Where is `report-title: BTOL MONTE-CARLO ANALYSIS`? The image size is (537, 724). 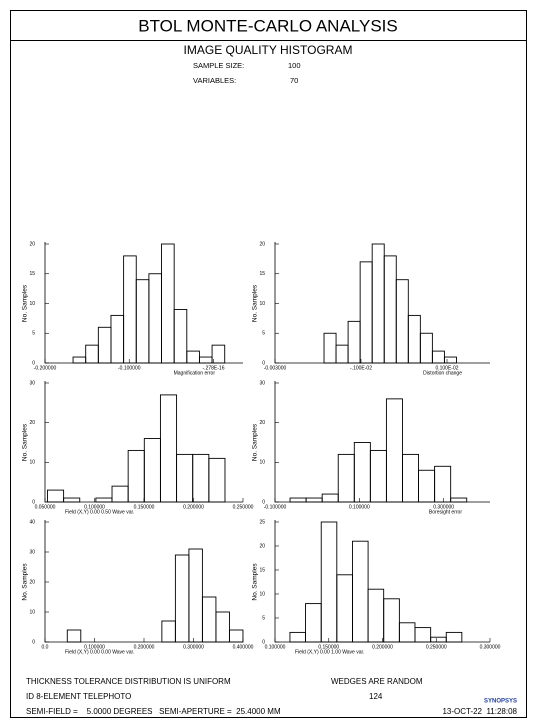
report-title: BTOL MONTE-CARLO ANALYSIS is located at coordinates (267, 25).